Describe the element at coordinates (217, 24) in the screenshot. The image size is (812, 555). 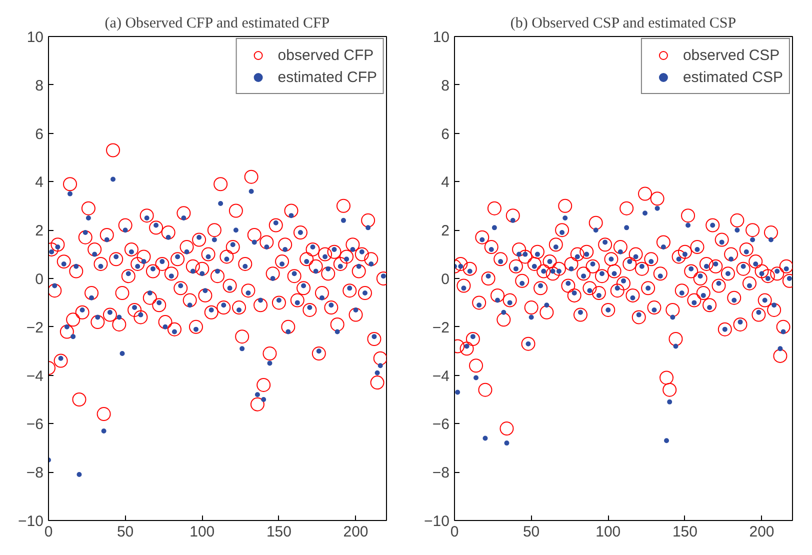
I see `chart-title: (a) Observed CFP and estimated CFP` at that location.